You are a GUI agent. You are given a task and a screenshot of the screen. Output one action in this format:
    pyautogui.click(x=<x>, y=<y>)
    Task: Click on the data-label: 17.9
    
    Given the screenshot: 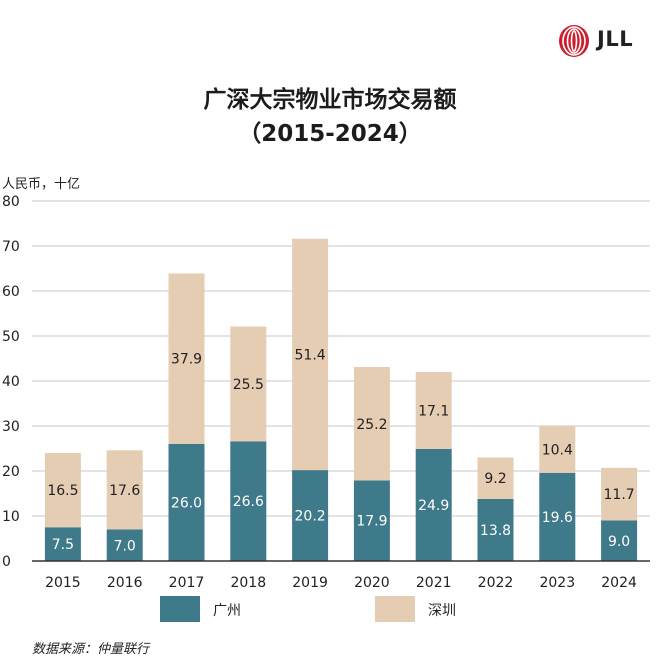 What is the action you would take?
    pyautogui.click(x=371, y=522)
    